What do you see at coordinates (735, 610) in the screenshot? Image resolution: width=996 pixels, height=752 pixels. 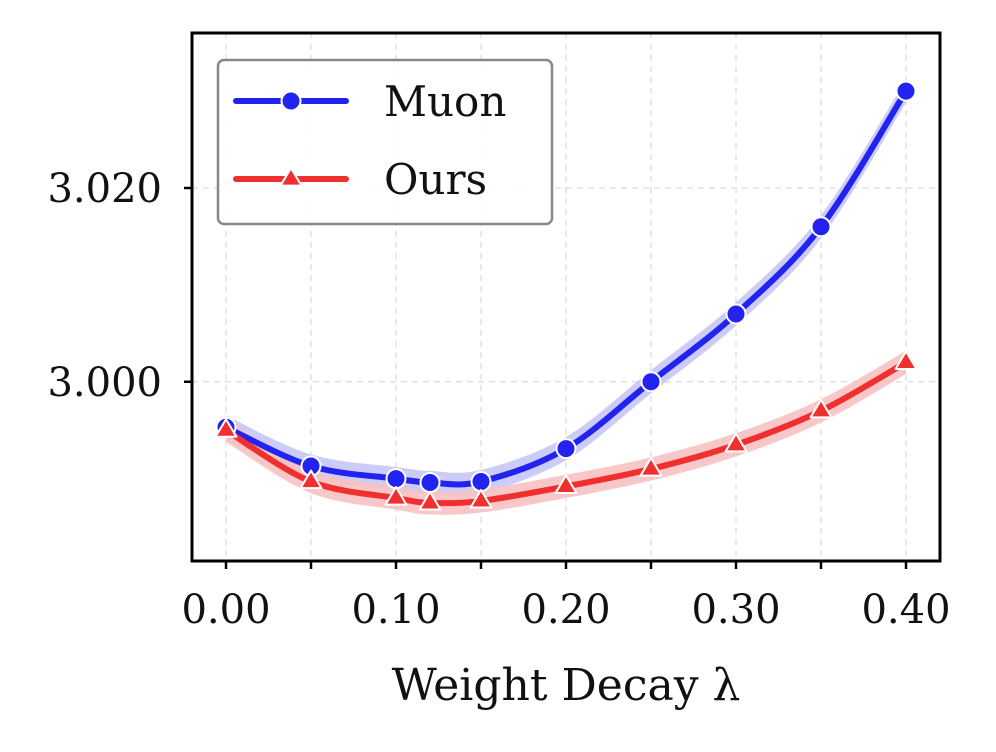 I see `x-tick-label: 0.30` at bounding box center [735, 610].